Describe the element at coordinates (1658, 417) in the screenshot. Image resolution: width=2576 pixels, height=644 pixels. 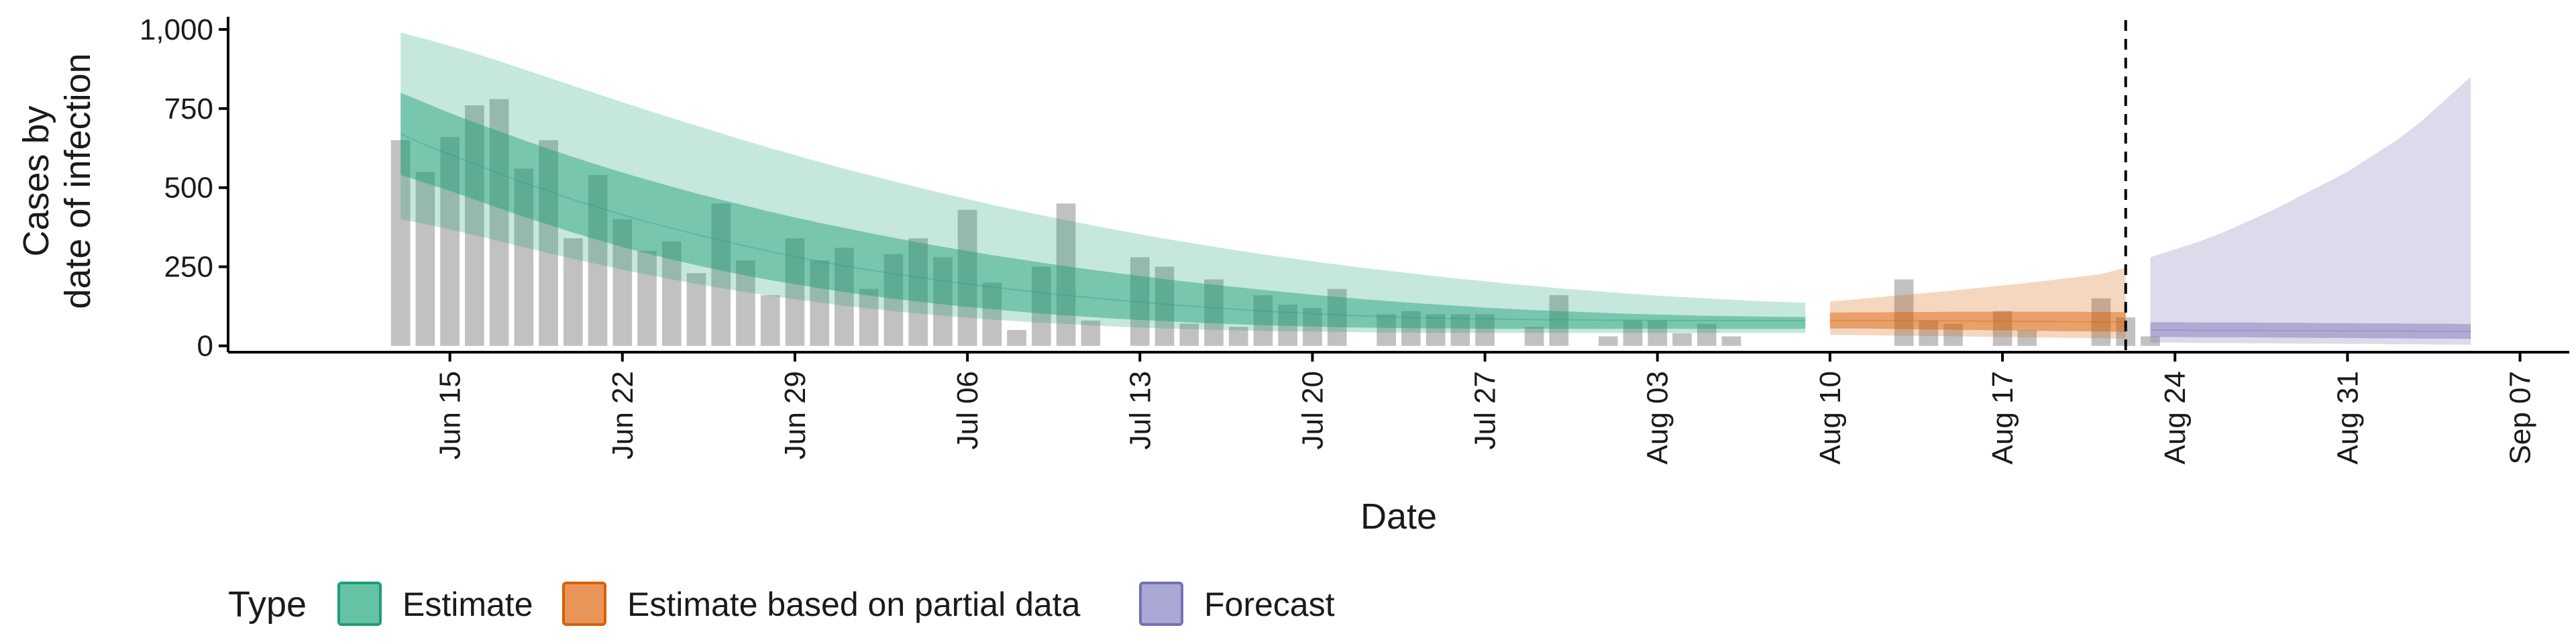
I see `x-tick-label: Aug 03` at that location.